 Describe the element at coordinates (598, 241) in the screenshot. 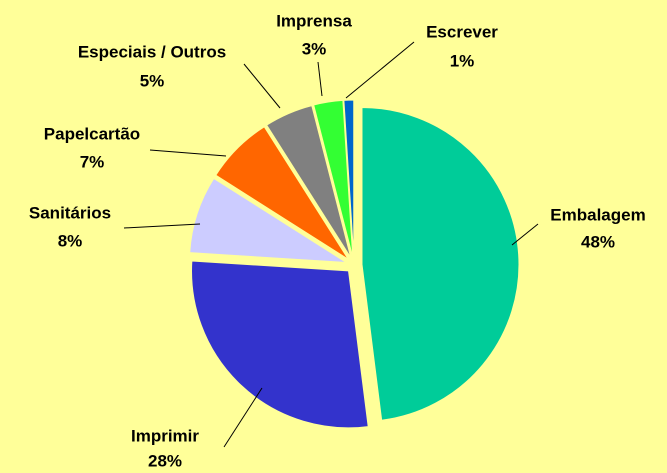

I see `slice-value-label: 48%` at that location.